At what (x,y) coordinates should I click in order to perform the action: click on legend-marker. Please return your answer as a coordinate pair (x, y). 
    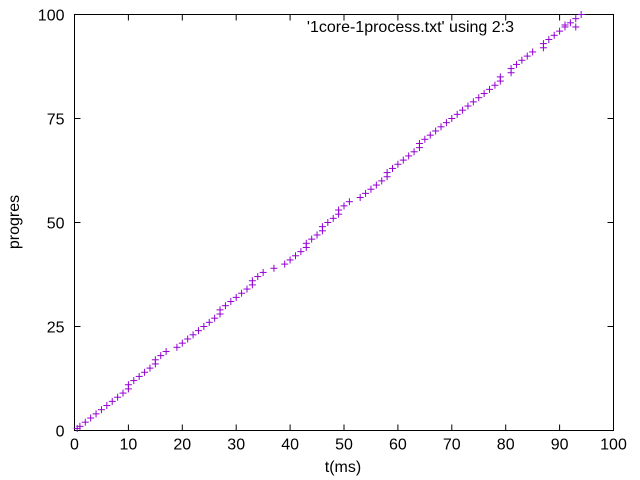
    Looking at the image, I should click on (565, 25).